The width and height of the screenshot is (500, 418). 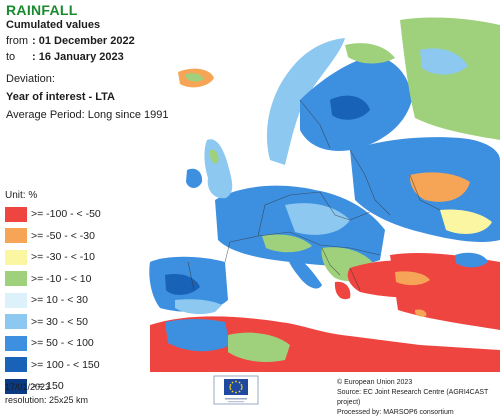 I want to click on footer-resolution: resolution: 25x25 km, so click(x=47, y=400).